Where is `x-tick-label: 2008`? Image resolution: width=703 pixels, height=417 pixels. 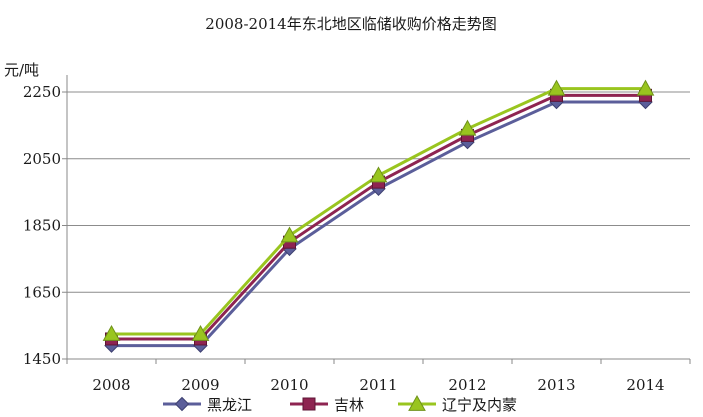 x-tick-label: 2008 is located at coordinates (111, 385).